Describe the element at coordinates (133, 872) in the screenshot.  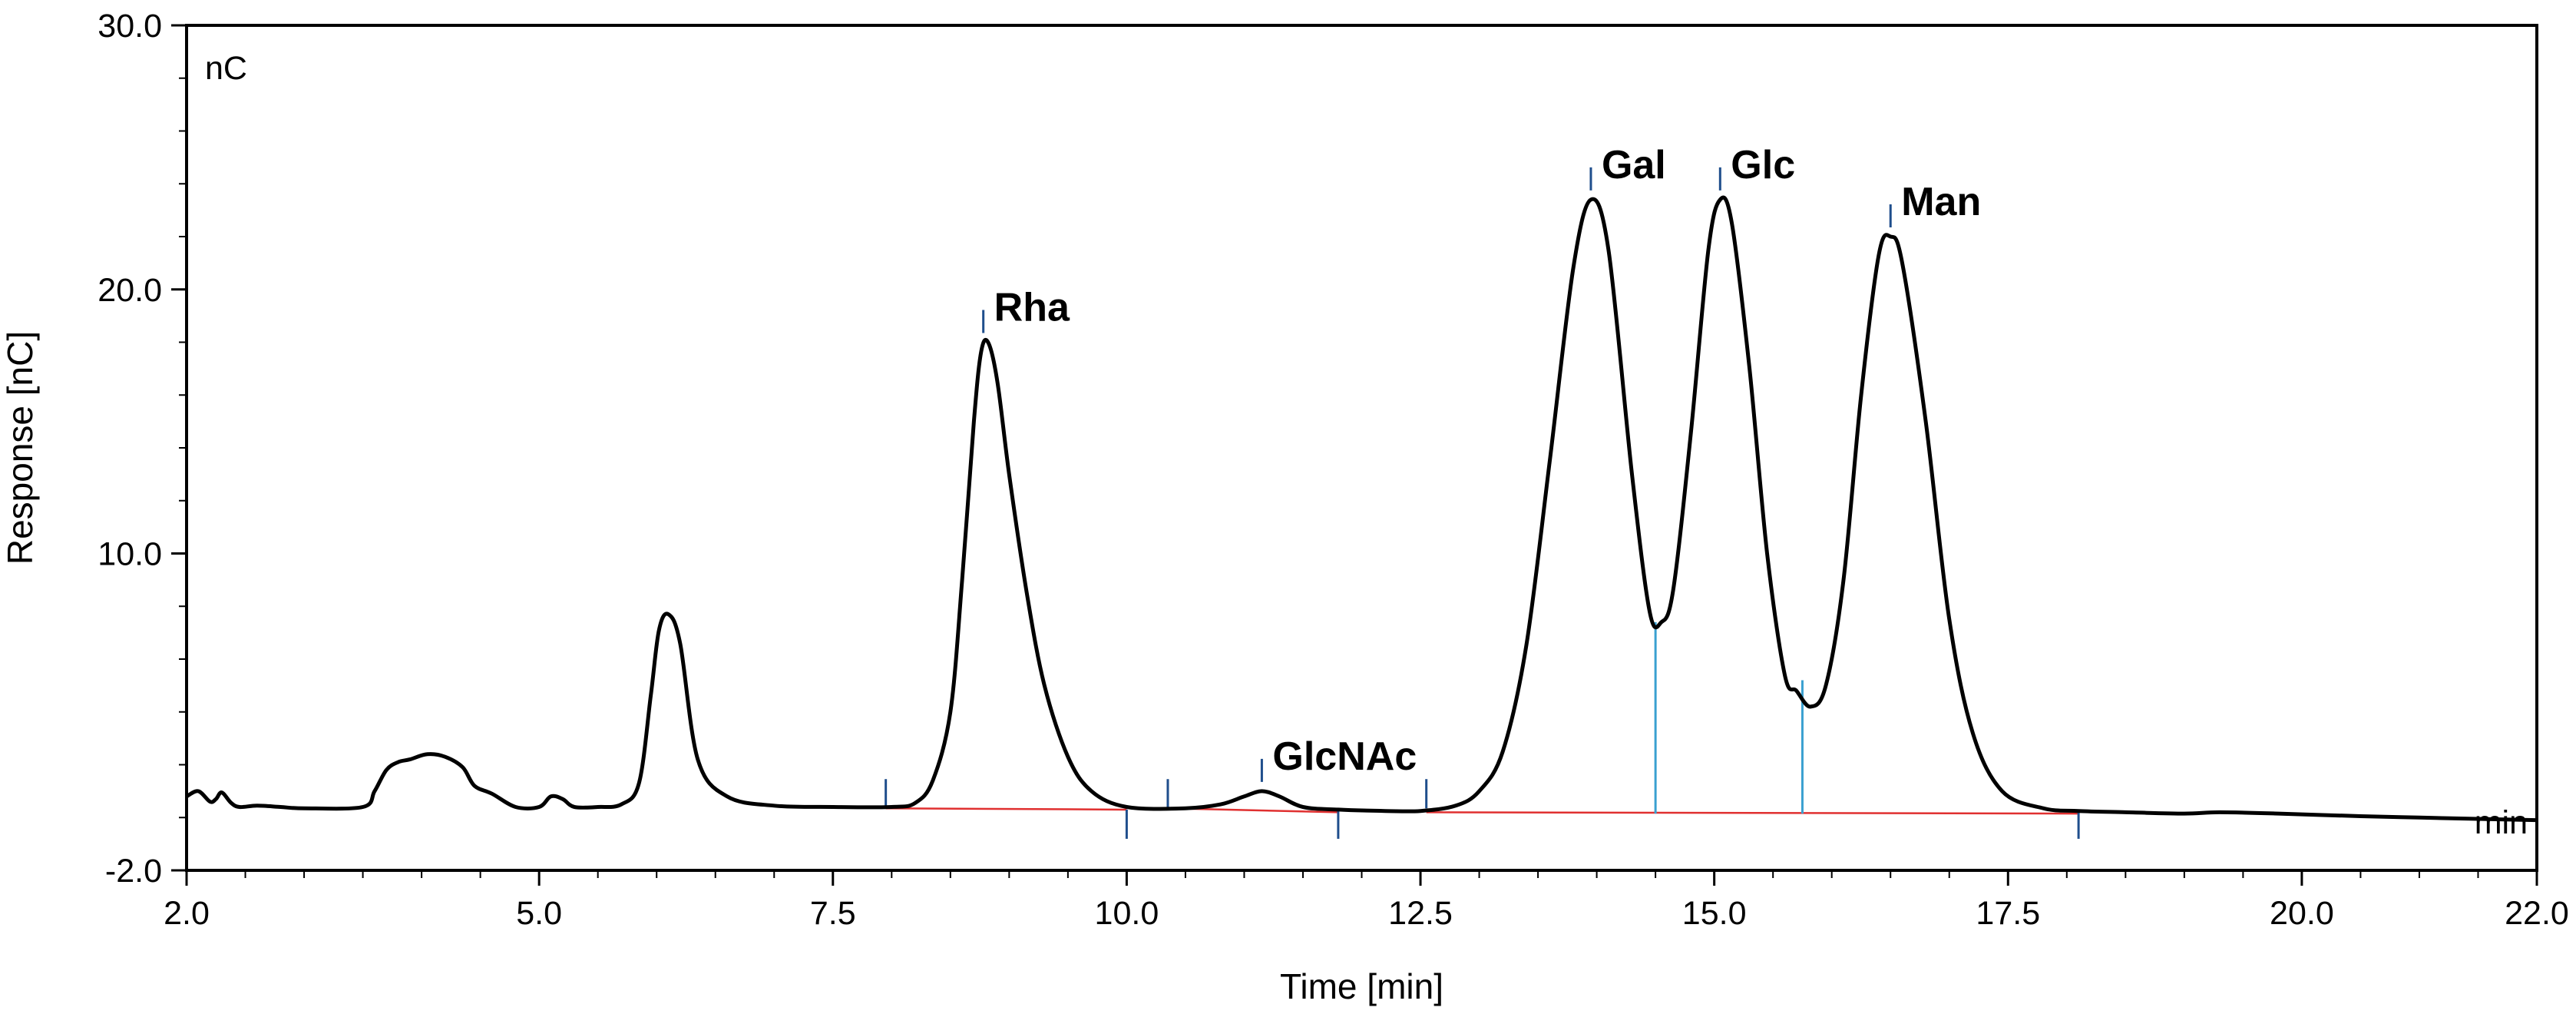
I see `y-tick-label: -2.0` at that location.